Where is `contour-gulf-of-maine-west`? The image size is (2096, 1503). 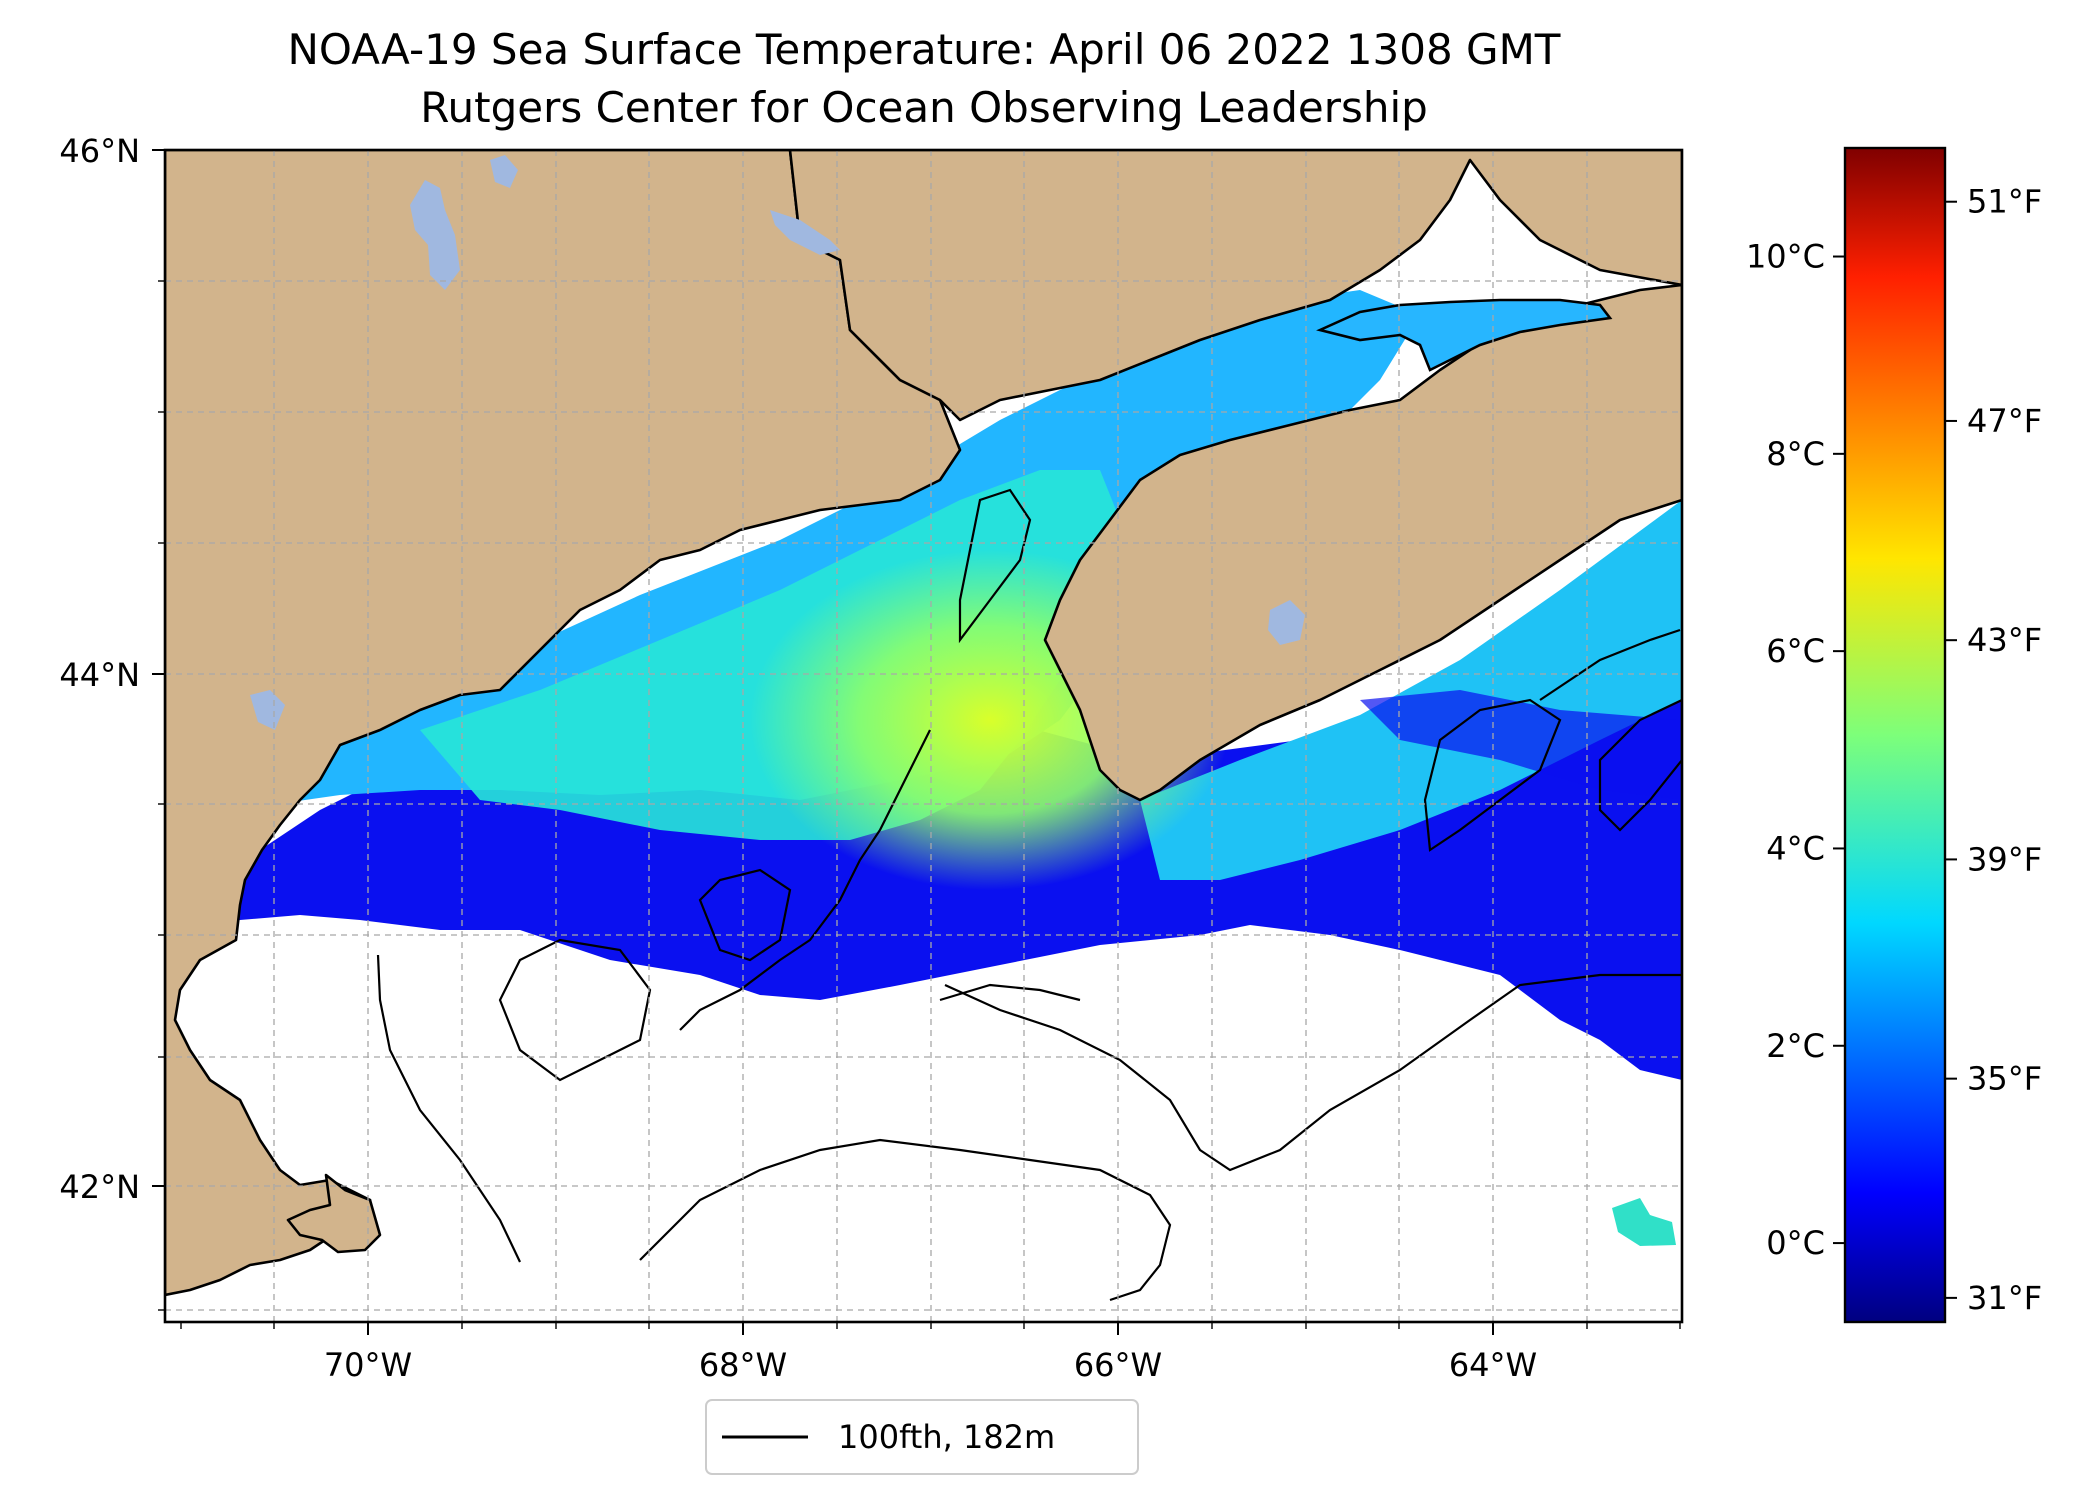
contour-gulf-of-maine-west is located at coordinates (448, 1108).